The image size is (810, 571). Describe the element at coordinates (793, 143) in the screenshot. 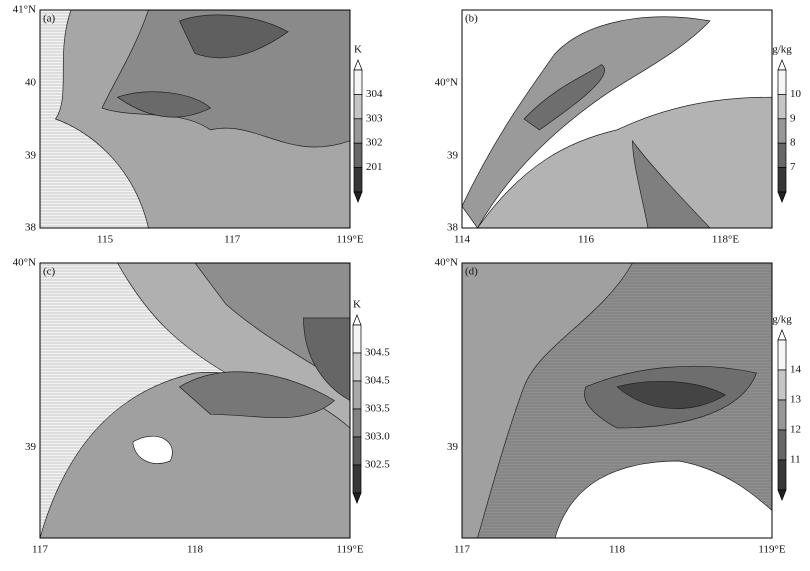

I see `colorbar-label: 8` at that location.